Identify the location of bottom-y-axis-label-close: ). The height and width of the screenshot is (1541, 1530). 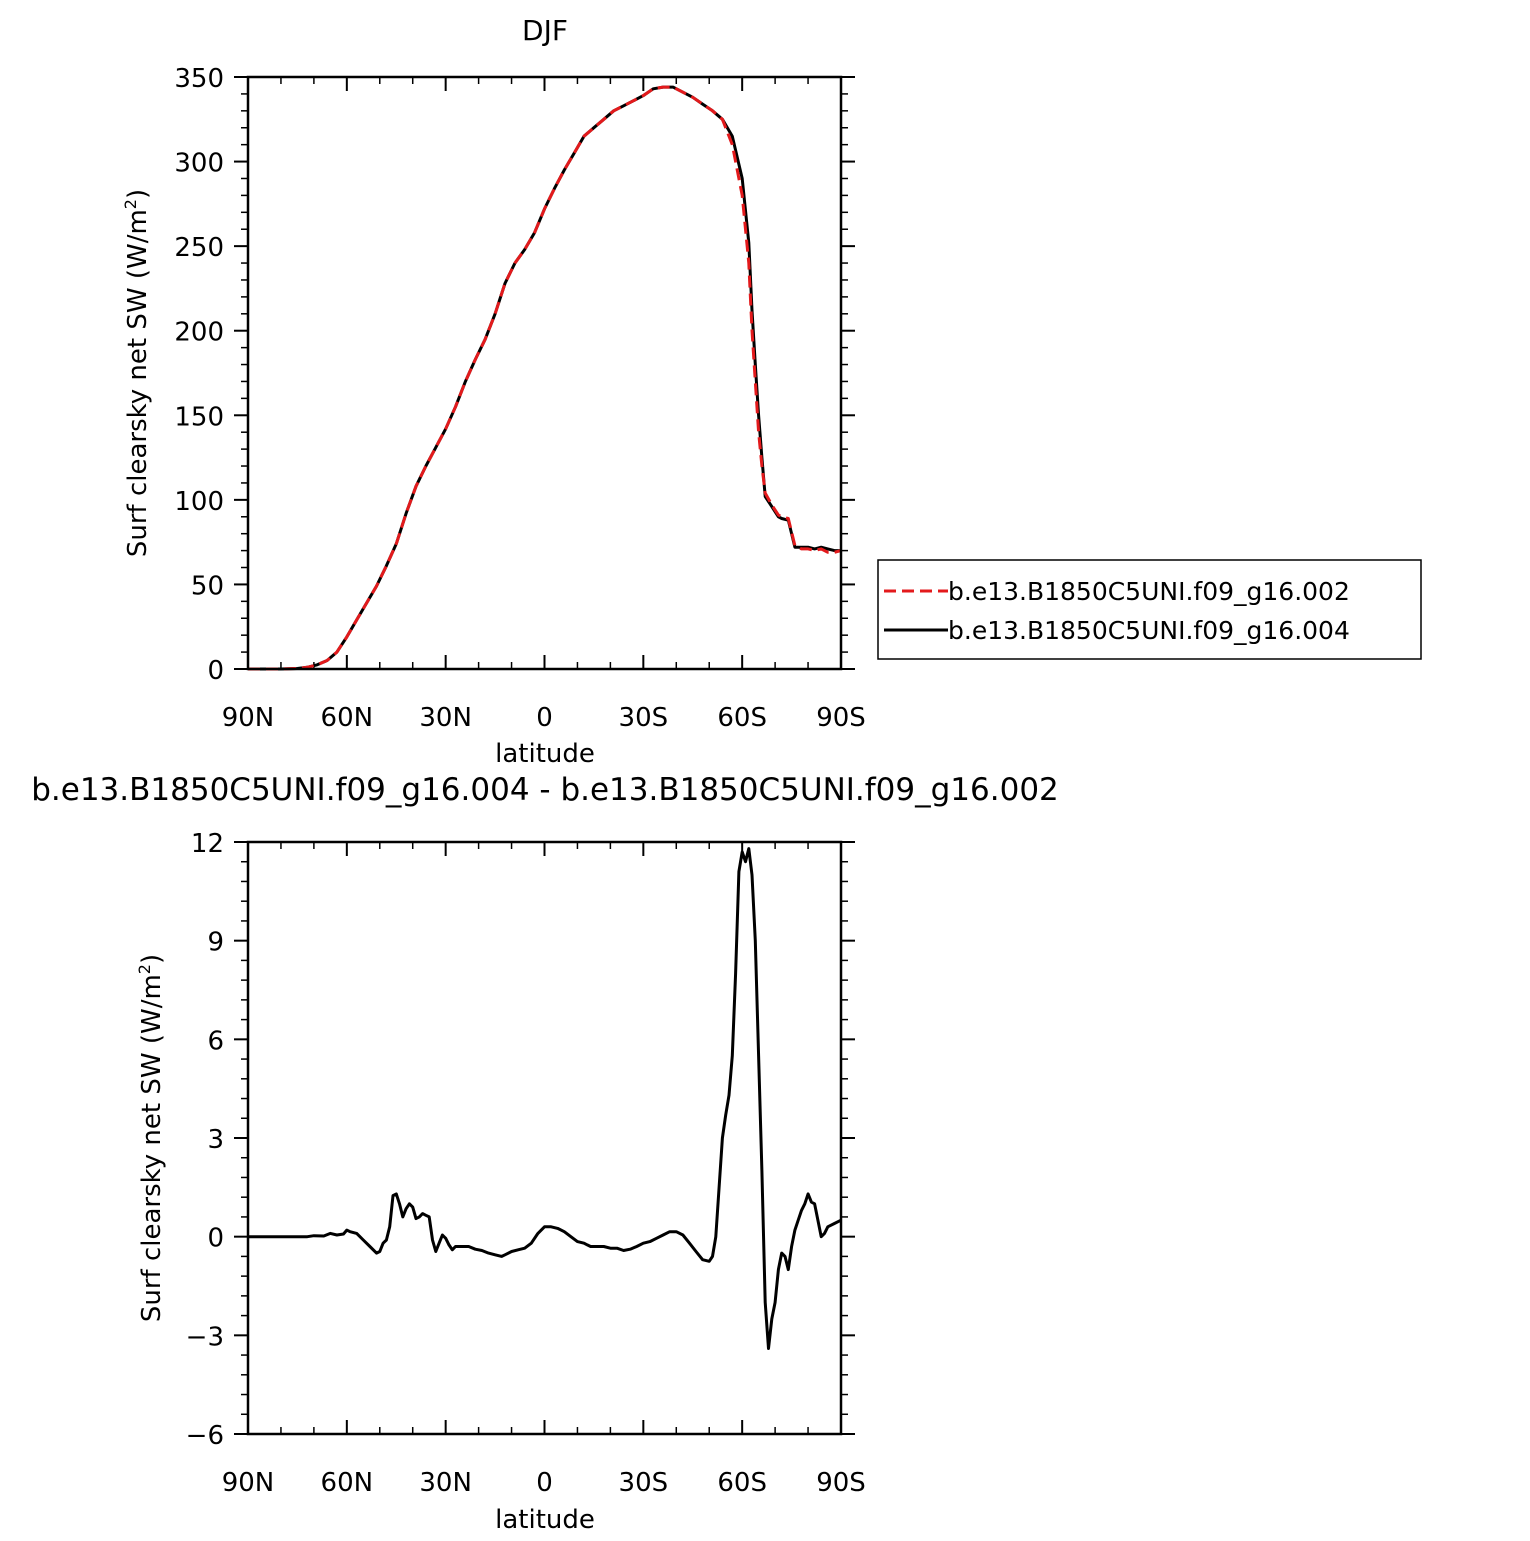
(152, 959).